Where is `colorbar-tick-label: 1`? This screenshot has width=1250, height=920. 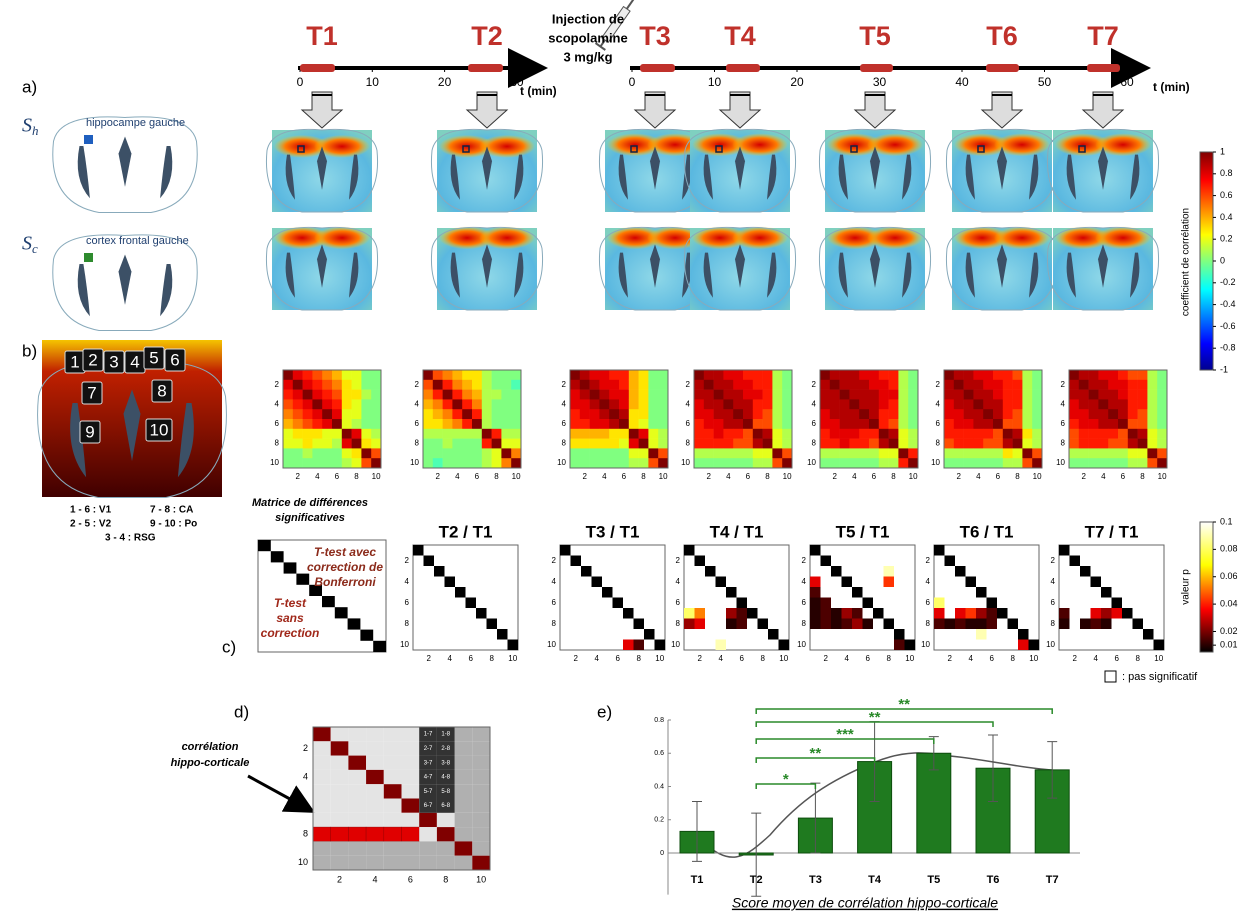
colorbar-tick-label: 1 is located at coordinates (1222, 151).